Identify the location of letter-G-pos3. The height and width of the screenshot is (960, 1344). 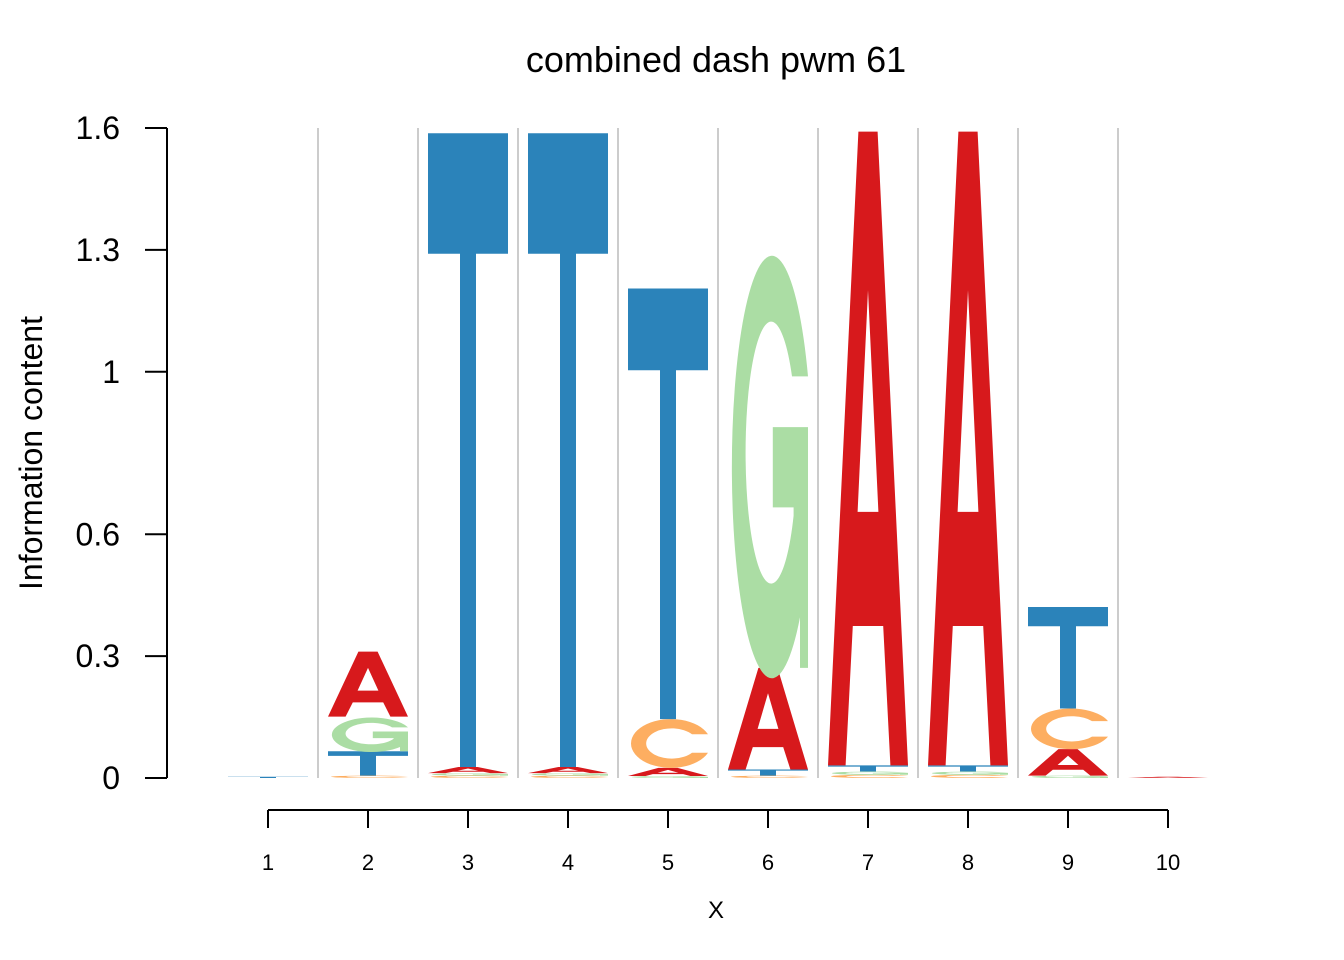
(469, 774).